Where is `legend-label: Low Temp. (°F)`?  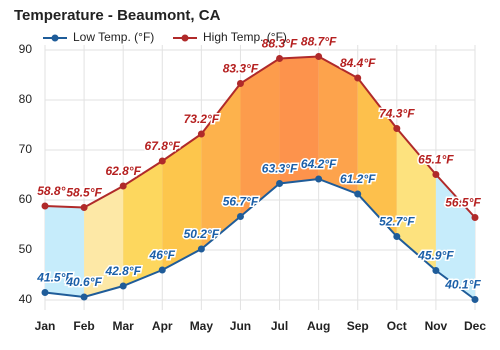 legend-label: Low Temp. (°F) is located at coordinates (113, 37).